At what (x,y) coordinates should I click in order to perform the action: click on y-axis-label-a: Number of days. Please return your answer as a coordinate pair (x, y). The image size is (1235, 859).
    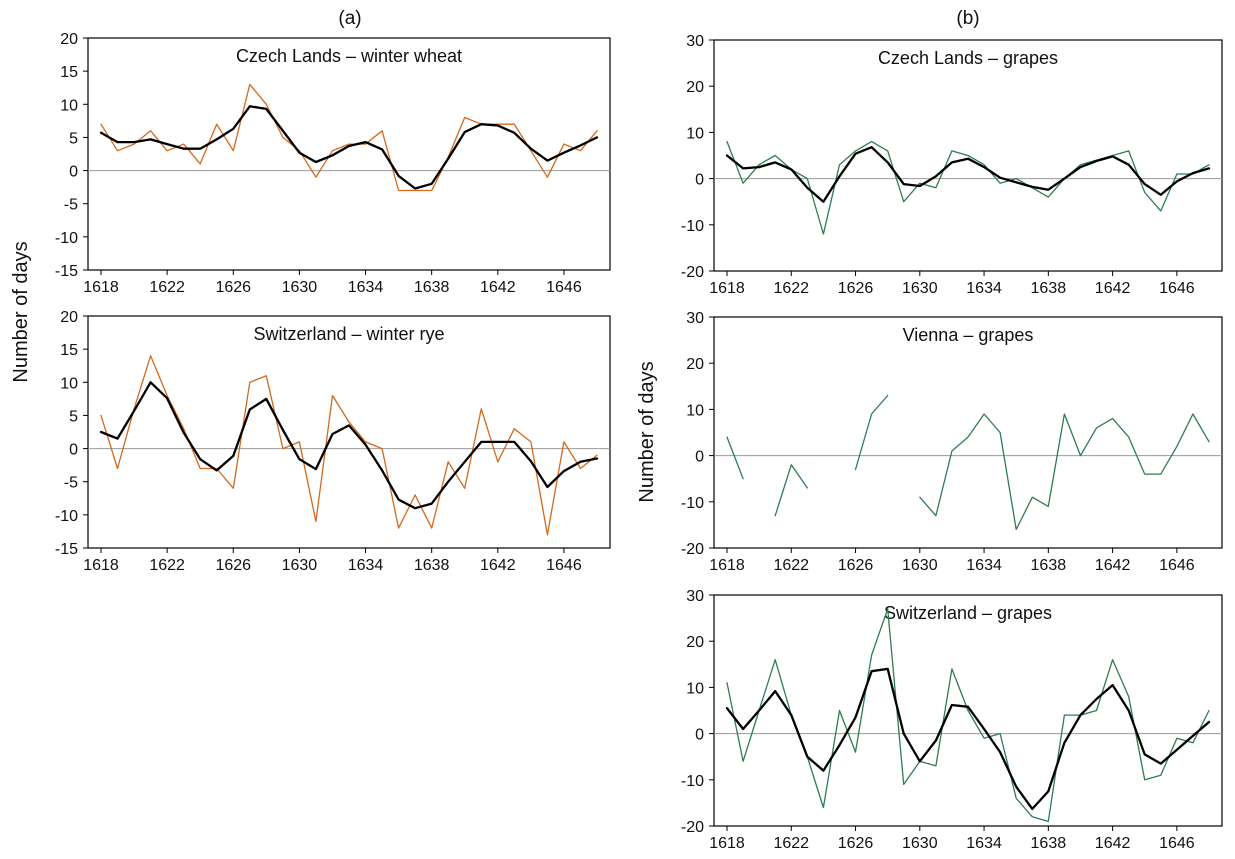
    Looking at the image, I should click on (21, 311).